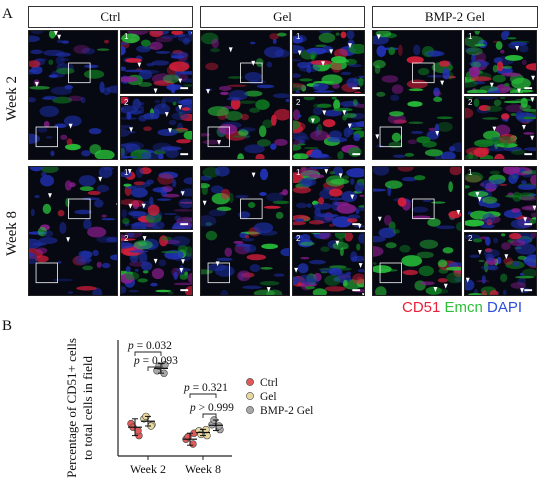 The height and width of the screenshot is (491, 550). Describe the element at coordinates (269, 383) in the screenshot. I see `legend-label: Ctrl` at that location.